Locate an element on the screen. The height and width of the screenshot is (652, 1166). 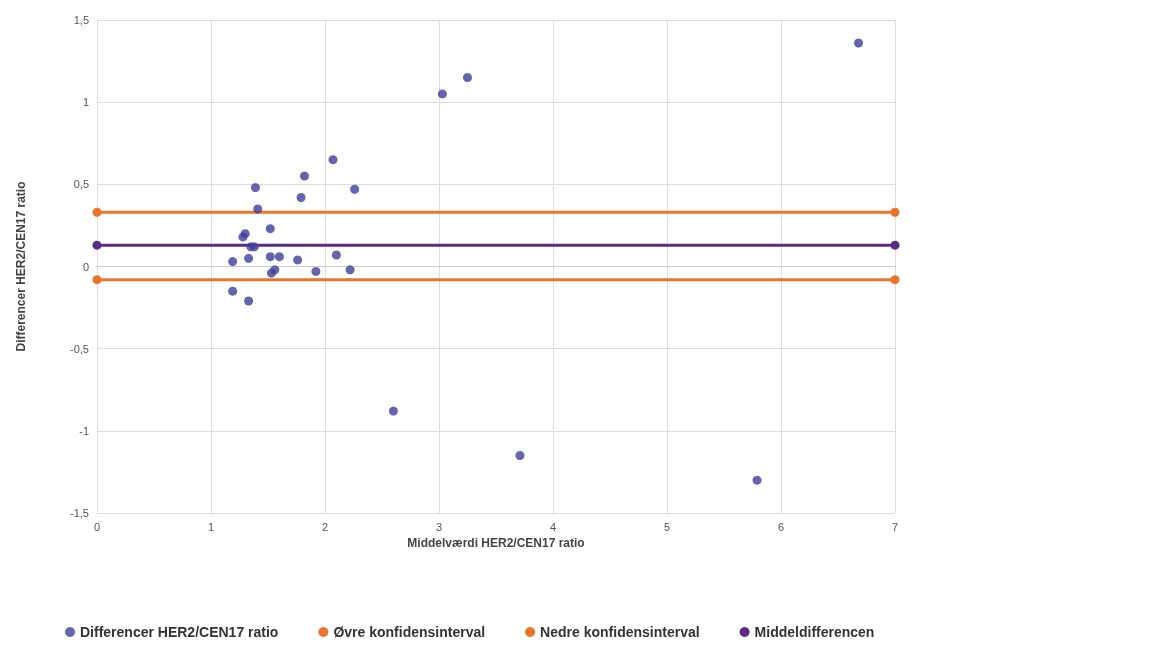
y-tick-label: -1 is located at coordinates (84, 430).